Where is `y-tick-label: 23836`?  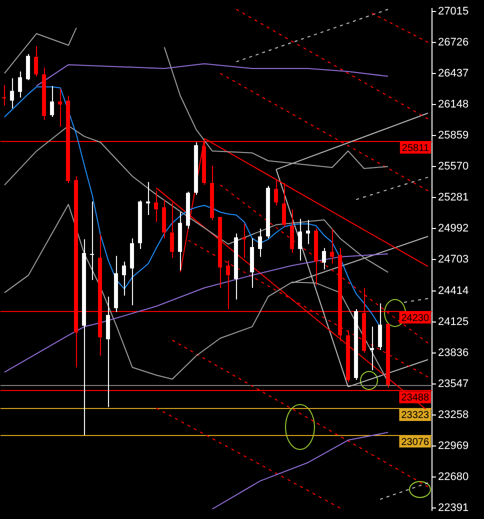
y-tick-label: 23836 is located at coordinates (453, 352).